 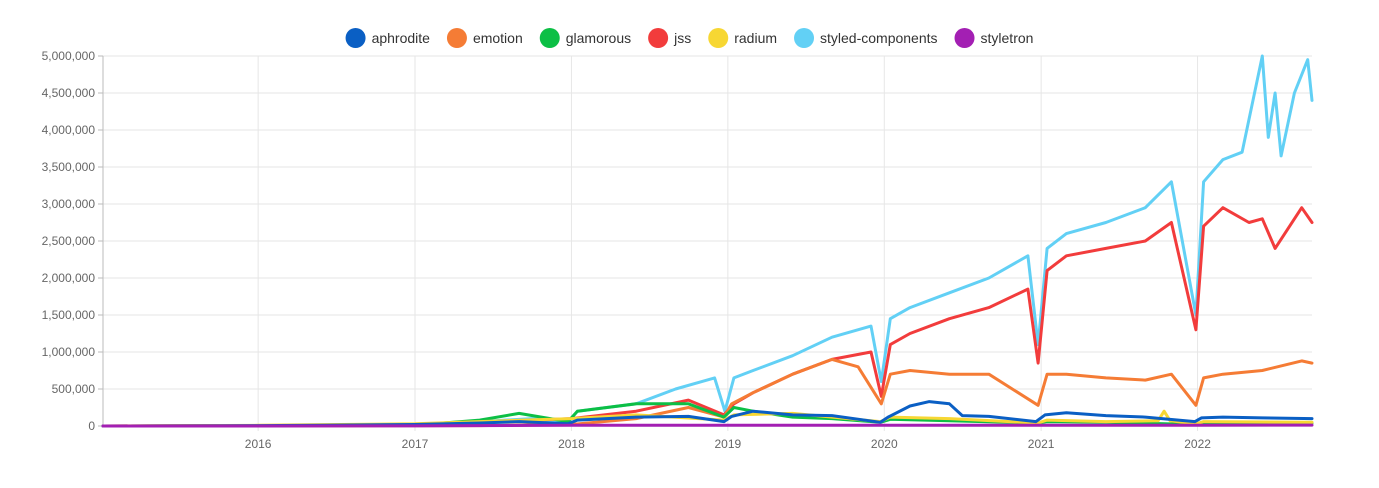 I want to click on x-tick-label: 2017, so click(x=415, y=444).